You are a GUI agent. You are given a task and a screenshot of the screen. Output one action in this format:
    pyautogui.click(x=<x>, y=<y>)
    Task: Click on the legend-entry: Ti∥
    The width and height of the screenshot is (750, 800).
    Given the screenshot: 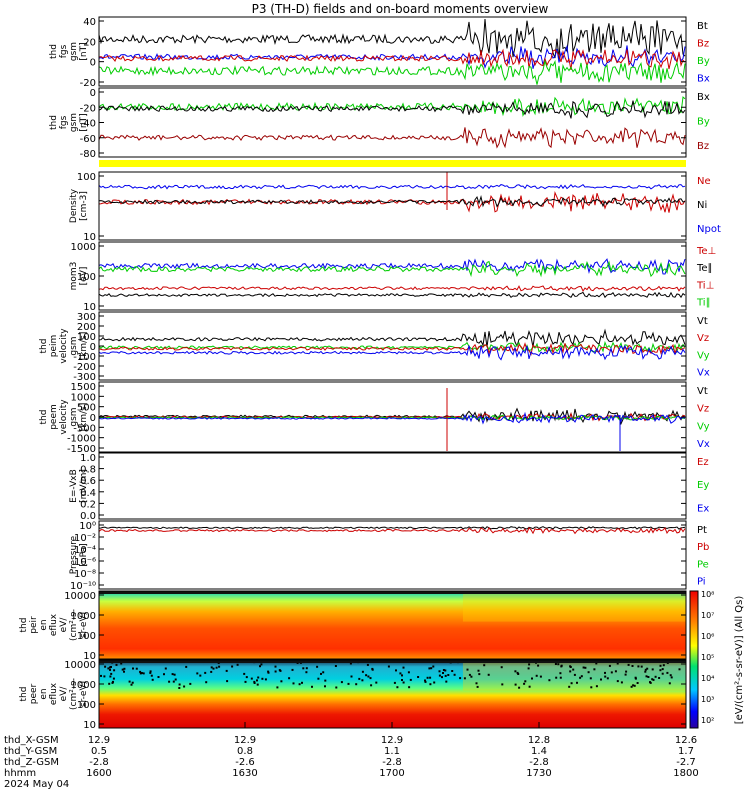 What is the action you would take?
    pyautogui.click(x=703, y=302)
    